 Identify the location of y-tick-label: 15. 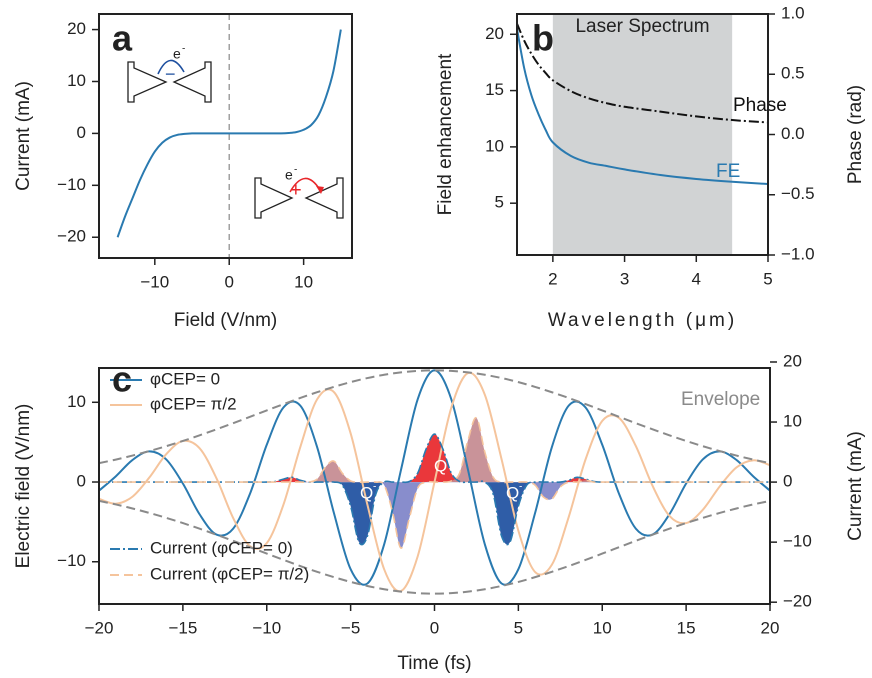
(494, 89).